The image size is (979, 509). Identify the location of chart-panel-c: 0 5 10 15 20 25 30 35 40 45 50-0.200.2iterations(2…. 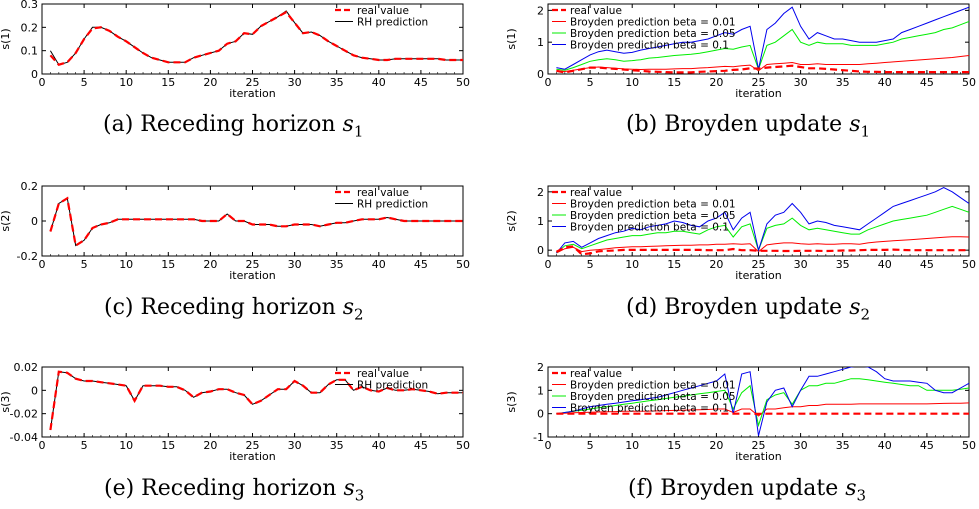
(235, 231).